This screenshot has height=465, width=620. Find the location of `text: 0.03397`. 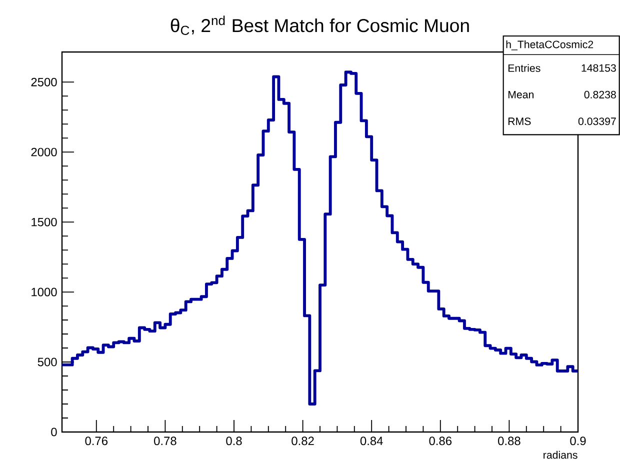

text: 0.03397 is located at coordinates (597, 122).